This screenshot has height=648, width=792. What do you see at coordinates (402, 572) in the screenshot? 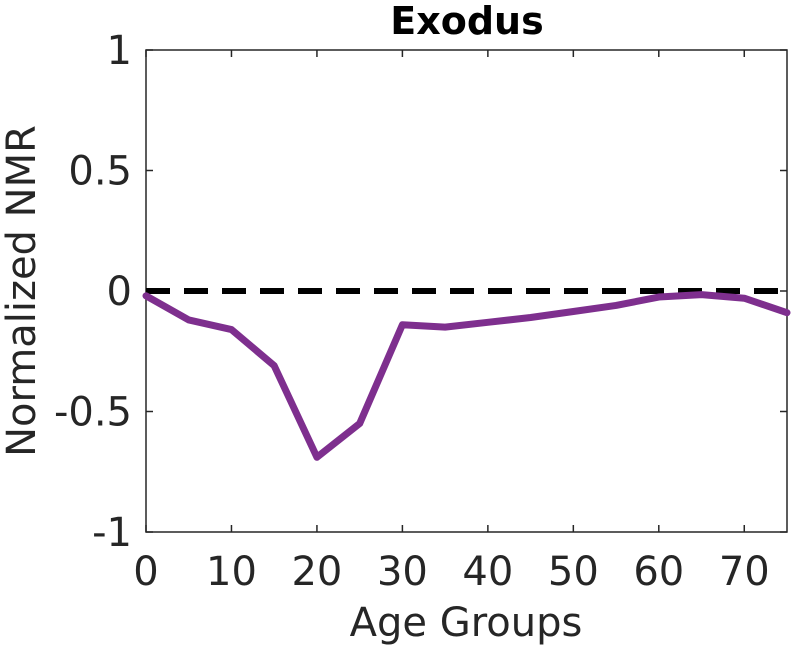
I see `x-tick-label: 30` at bounding box center [402, 572].